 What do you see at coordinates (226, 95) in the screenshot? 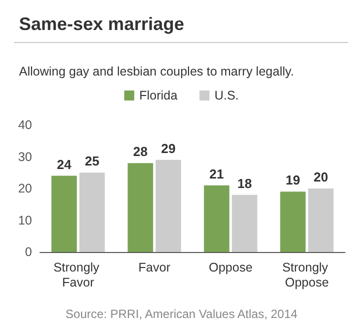
I see `legend-label: U.S.` at bounding box center [226, 95].